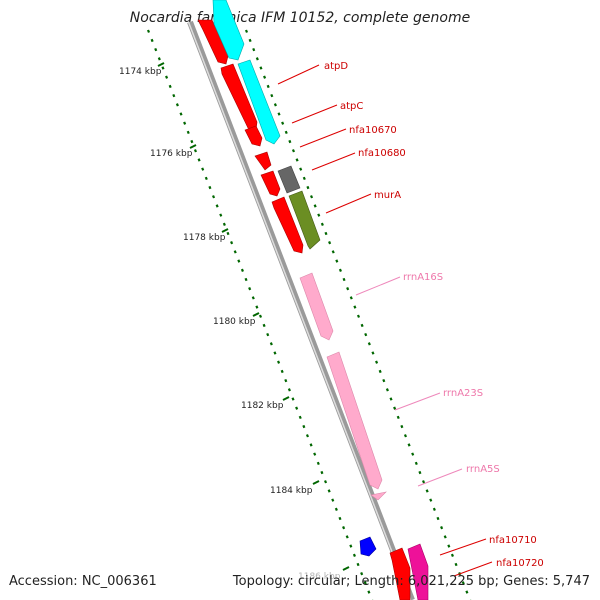  What do you see at coordinates (83, 581) in the screenshot?
I see `accession-text: Accession: NC_006361` at bounding box center [83, 581].